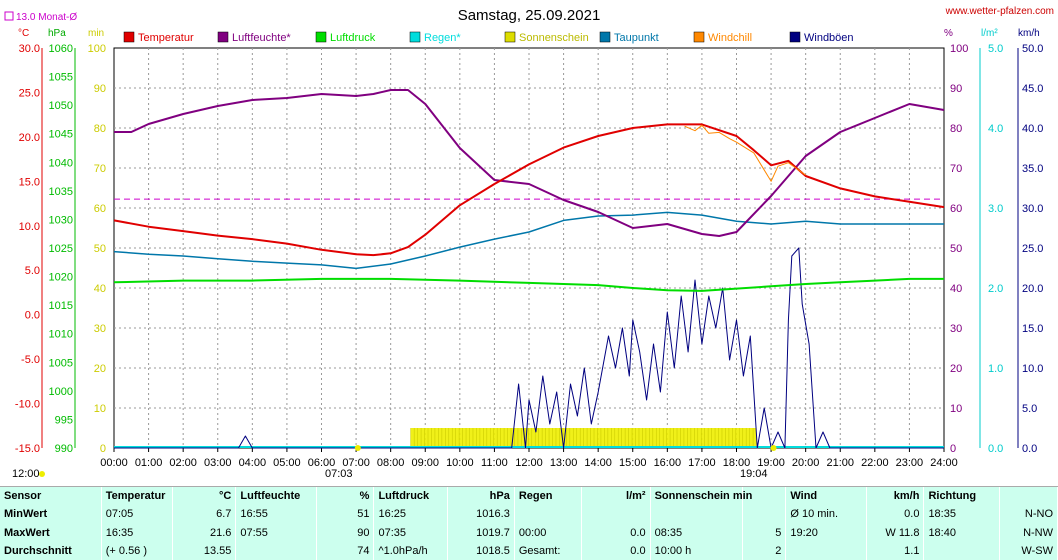  I want to click on x-tick-label: 00:00, so click(114, 463).